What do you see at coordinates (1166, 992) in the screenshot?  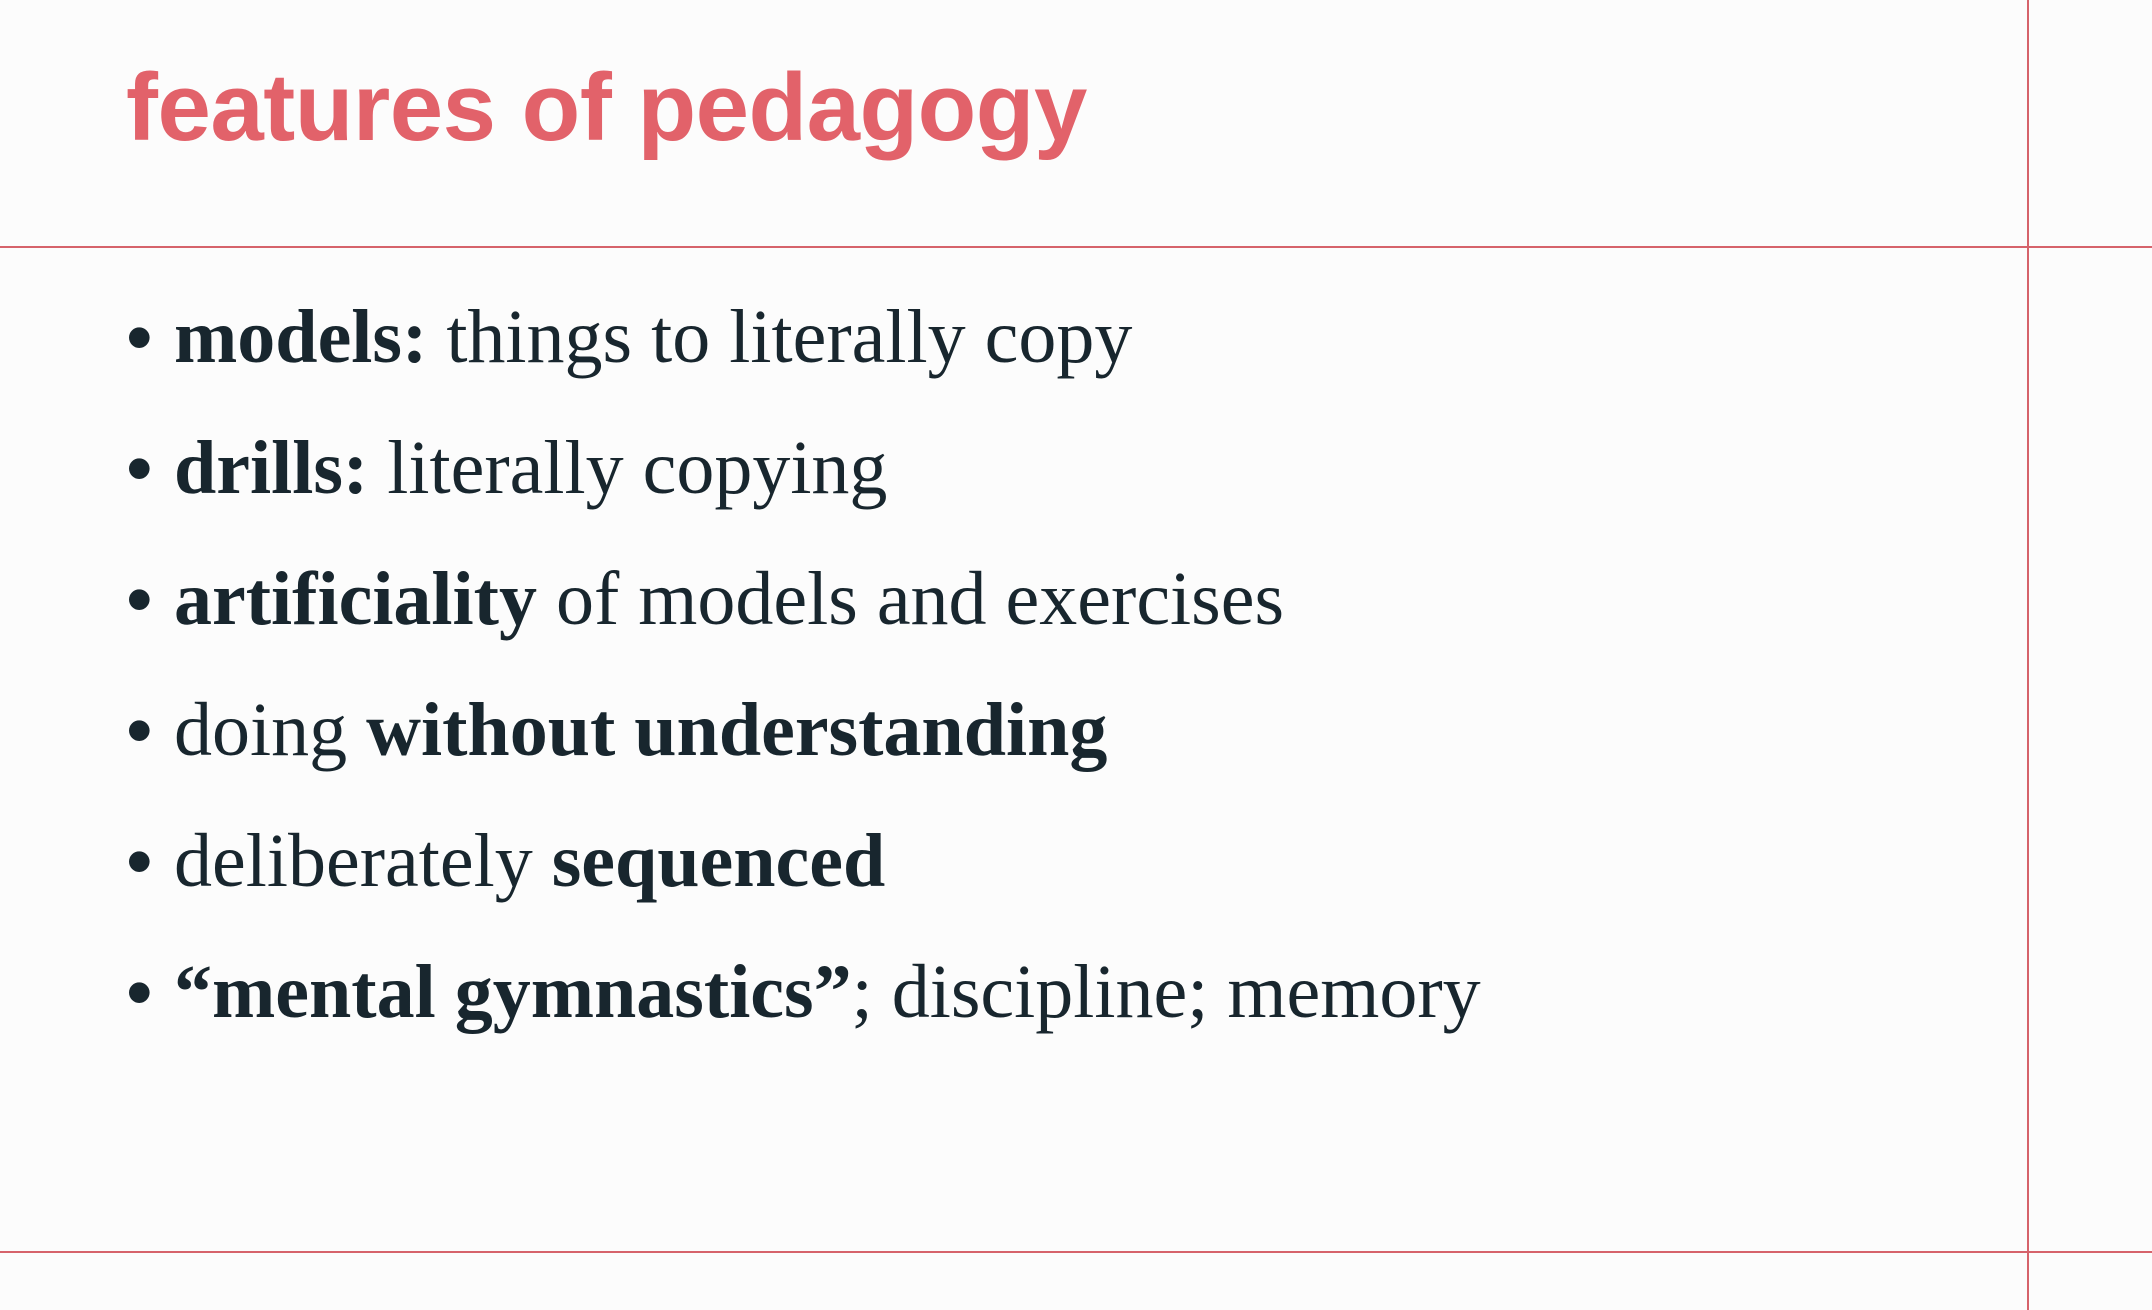 I see `bullet-text: ; discipline; memory` at bounding box center [1166, 992].